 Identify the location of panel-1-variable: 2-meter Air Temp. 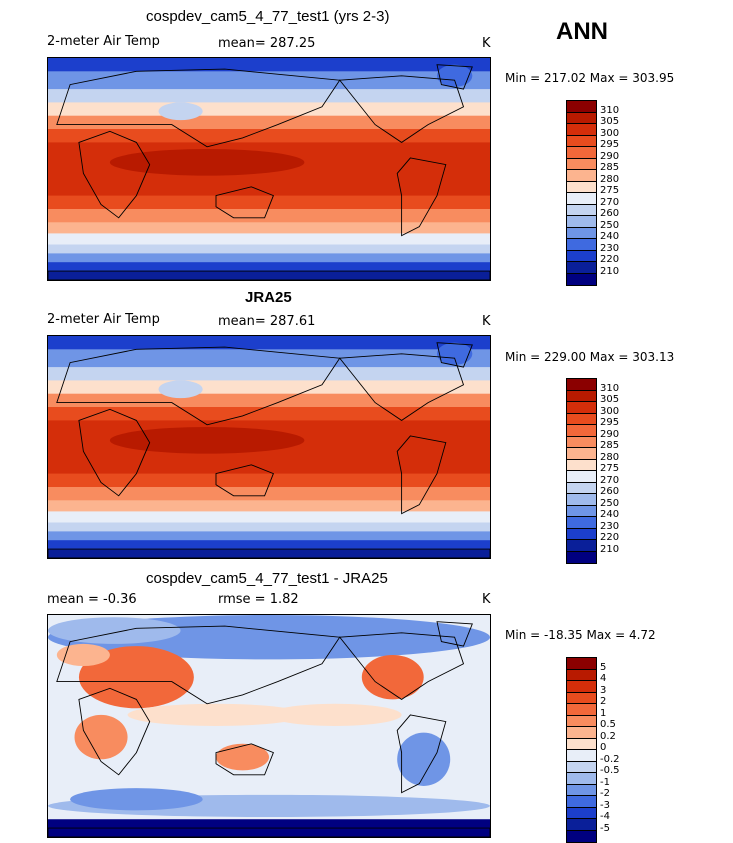
(103, 41).